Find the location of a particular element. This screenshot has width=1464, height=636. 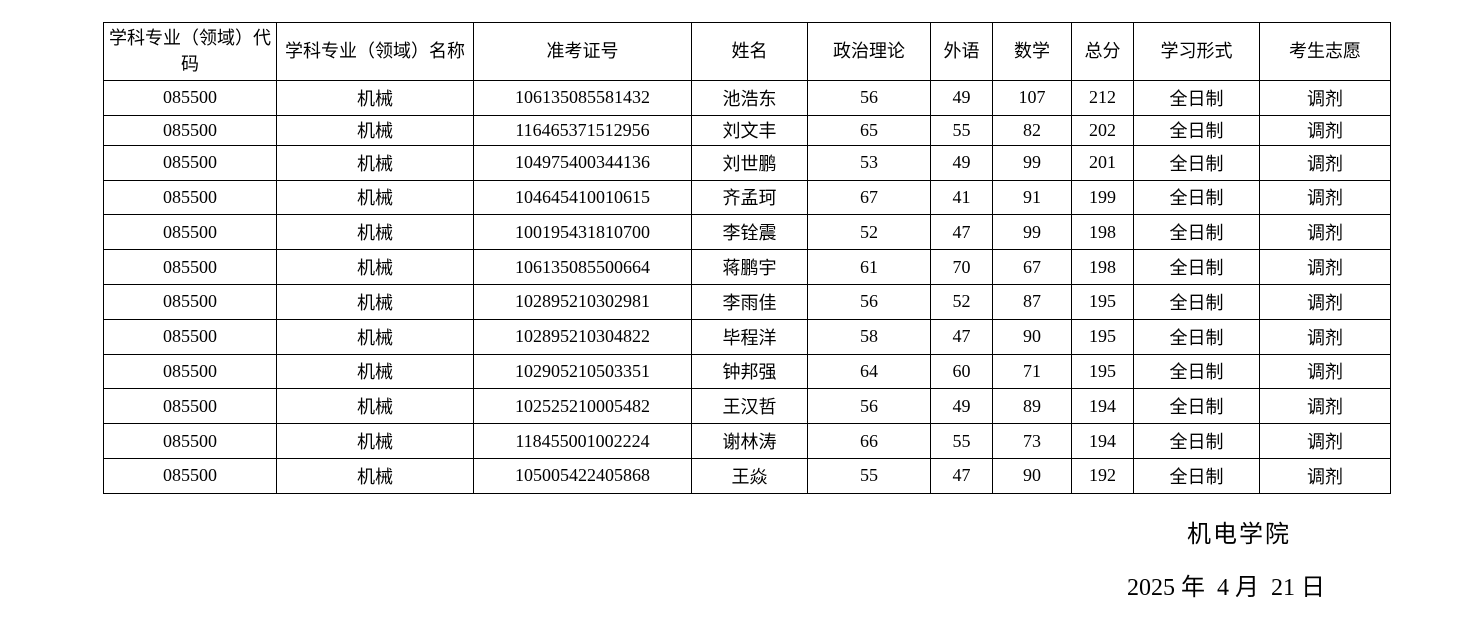

cell-foreign-language: 60 is located at coordinates (961, 371).